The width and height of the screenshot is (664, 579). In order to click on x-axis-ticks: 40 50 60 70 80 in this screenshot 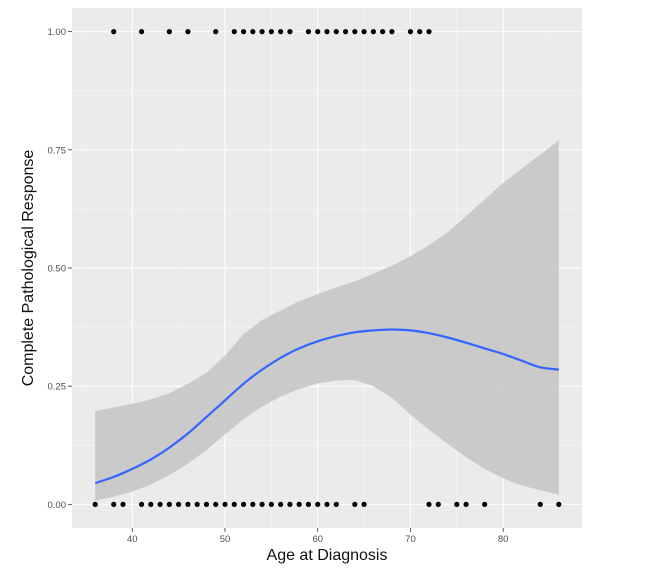, I will do `click(317, 536)`.